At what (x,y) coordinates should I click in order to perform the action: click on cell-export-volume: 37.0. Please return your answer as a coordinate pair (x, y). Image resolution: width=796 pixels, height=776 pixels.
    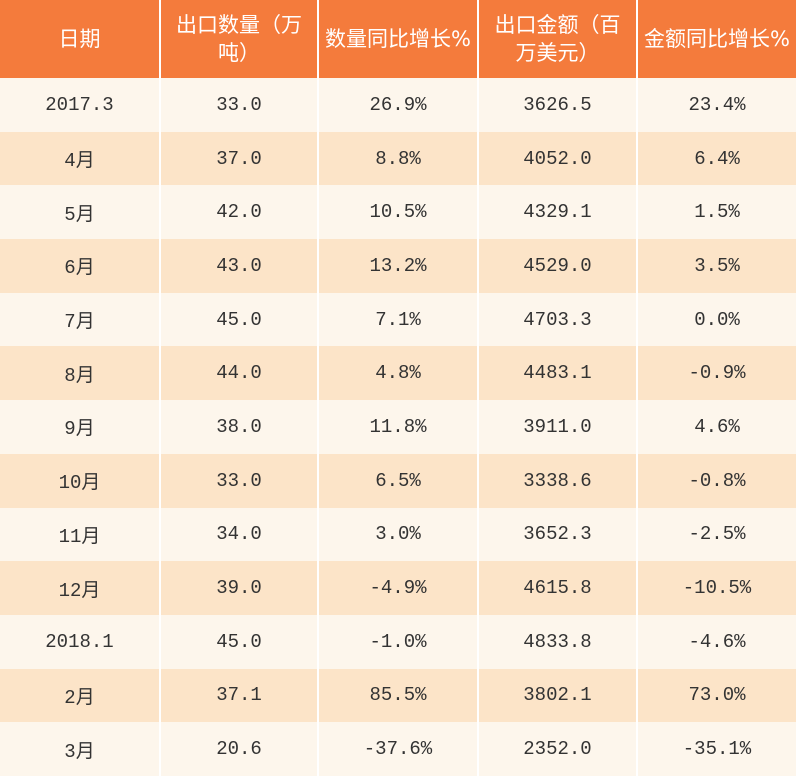
    Looking at the image, I should click on (239, 158).